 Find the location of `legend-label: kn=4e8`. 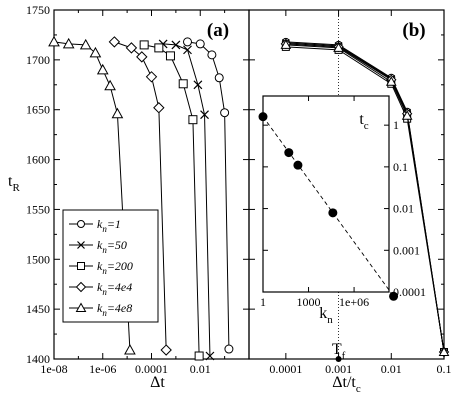

legend-label: kn=4e8 is located at coordinates (114, 309).